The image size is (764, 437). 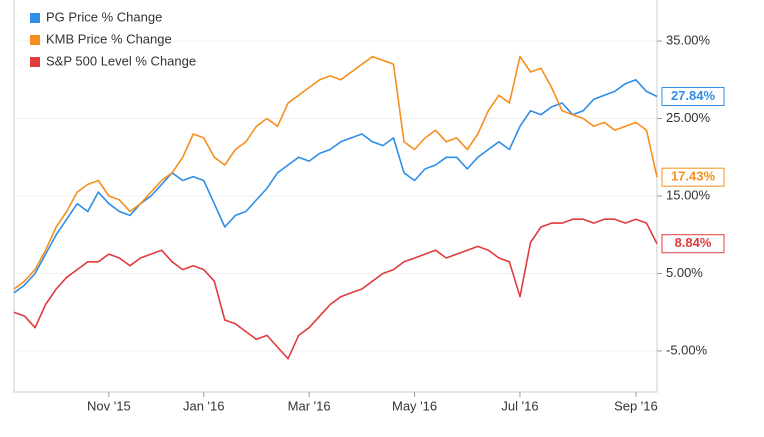 I want to click on y-tick-label: -5.00%, so click(x=687, y=349).